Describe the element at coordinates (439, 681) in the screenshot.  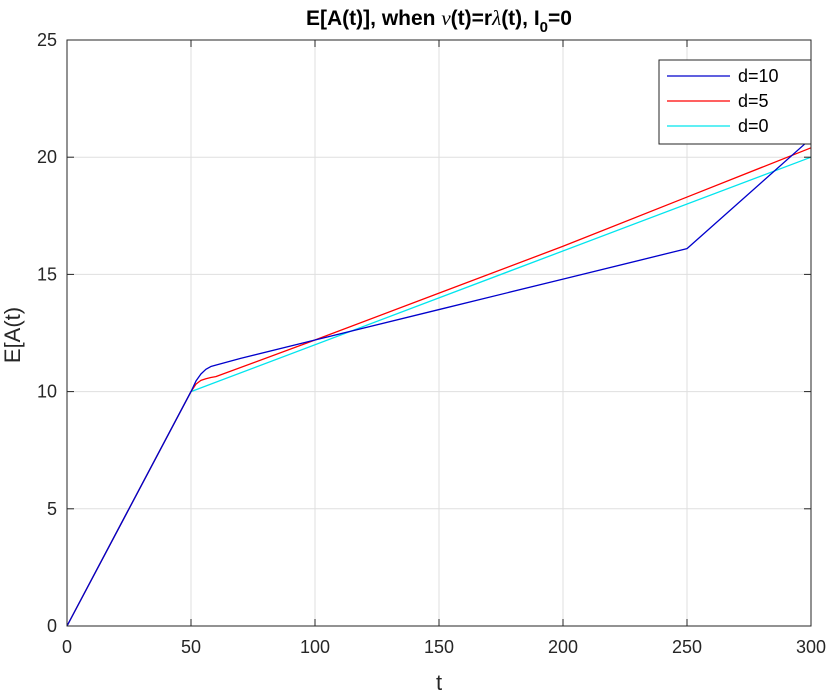
I see `x-axis-label: t` at that location.